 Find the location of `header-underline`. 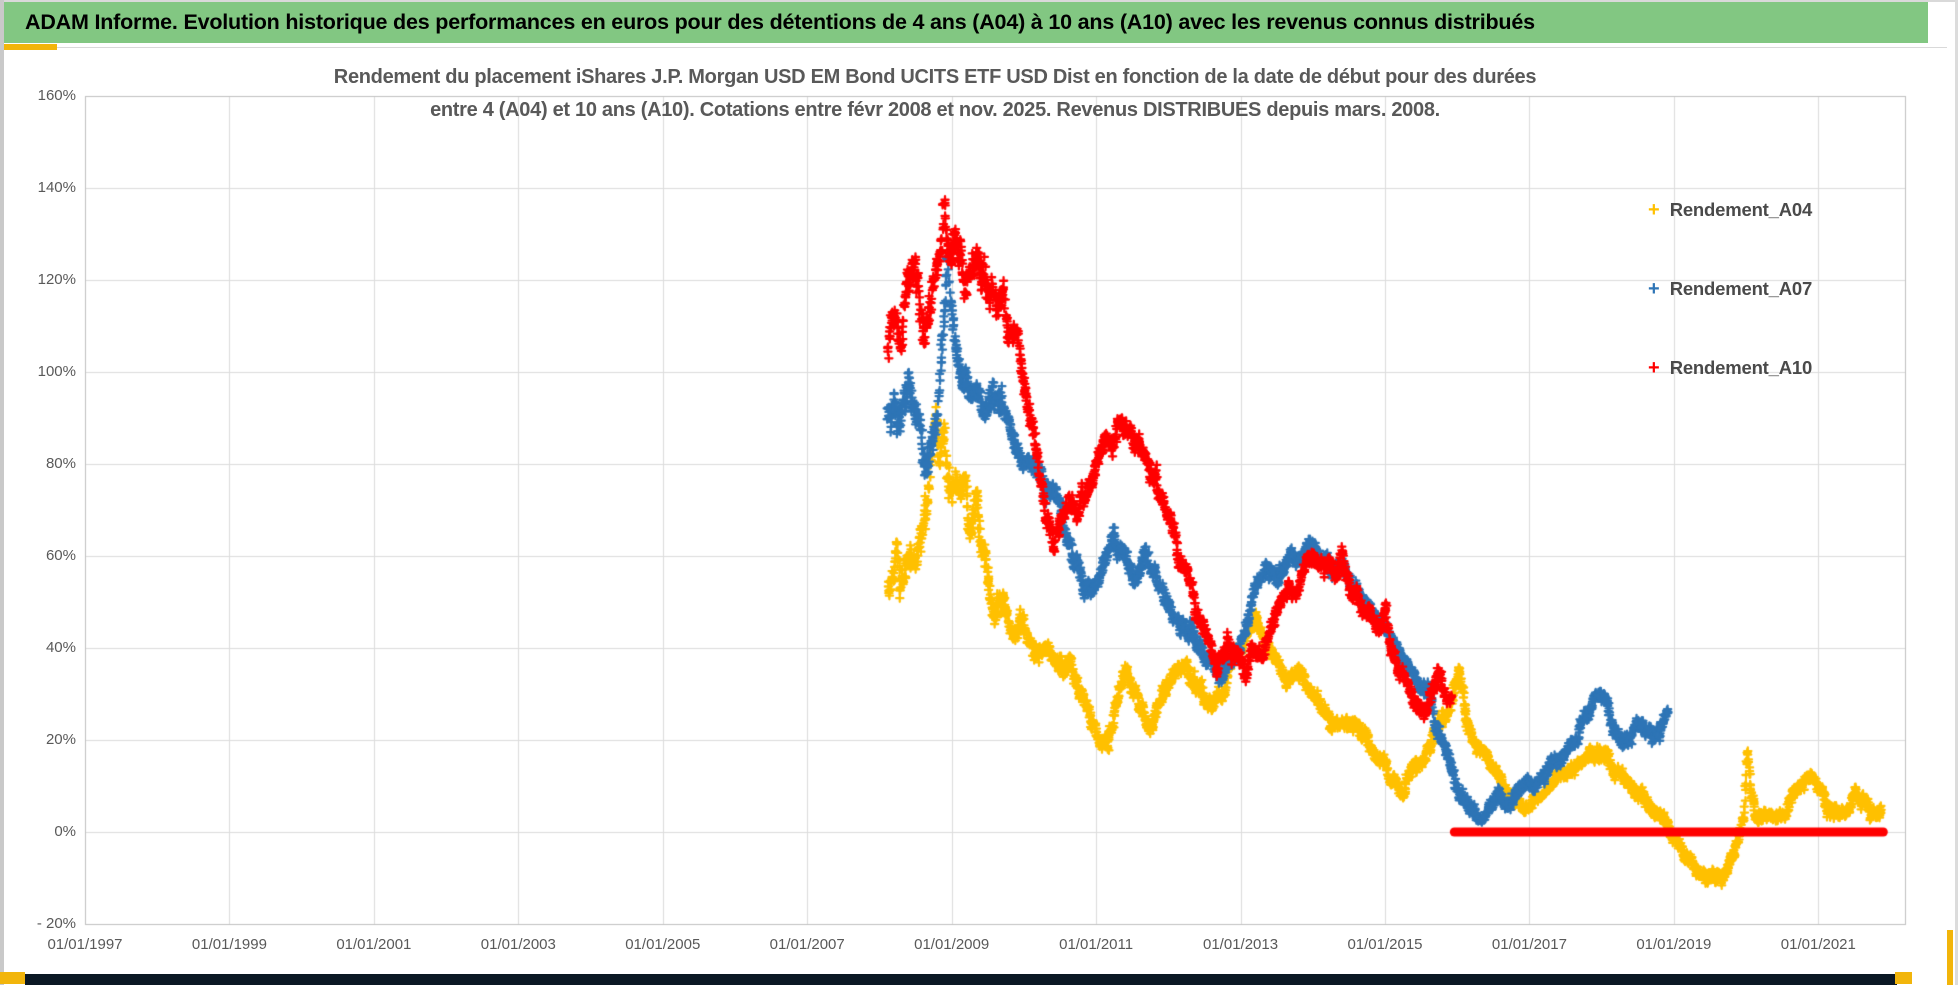

header-underline is located at coordinates (1002, 47).